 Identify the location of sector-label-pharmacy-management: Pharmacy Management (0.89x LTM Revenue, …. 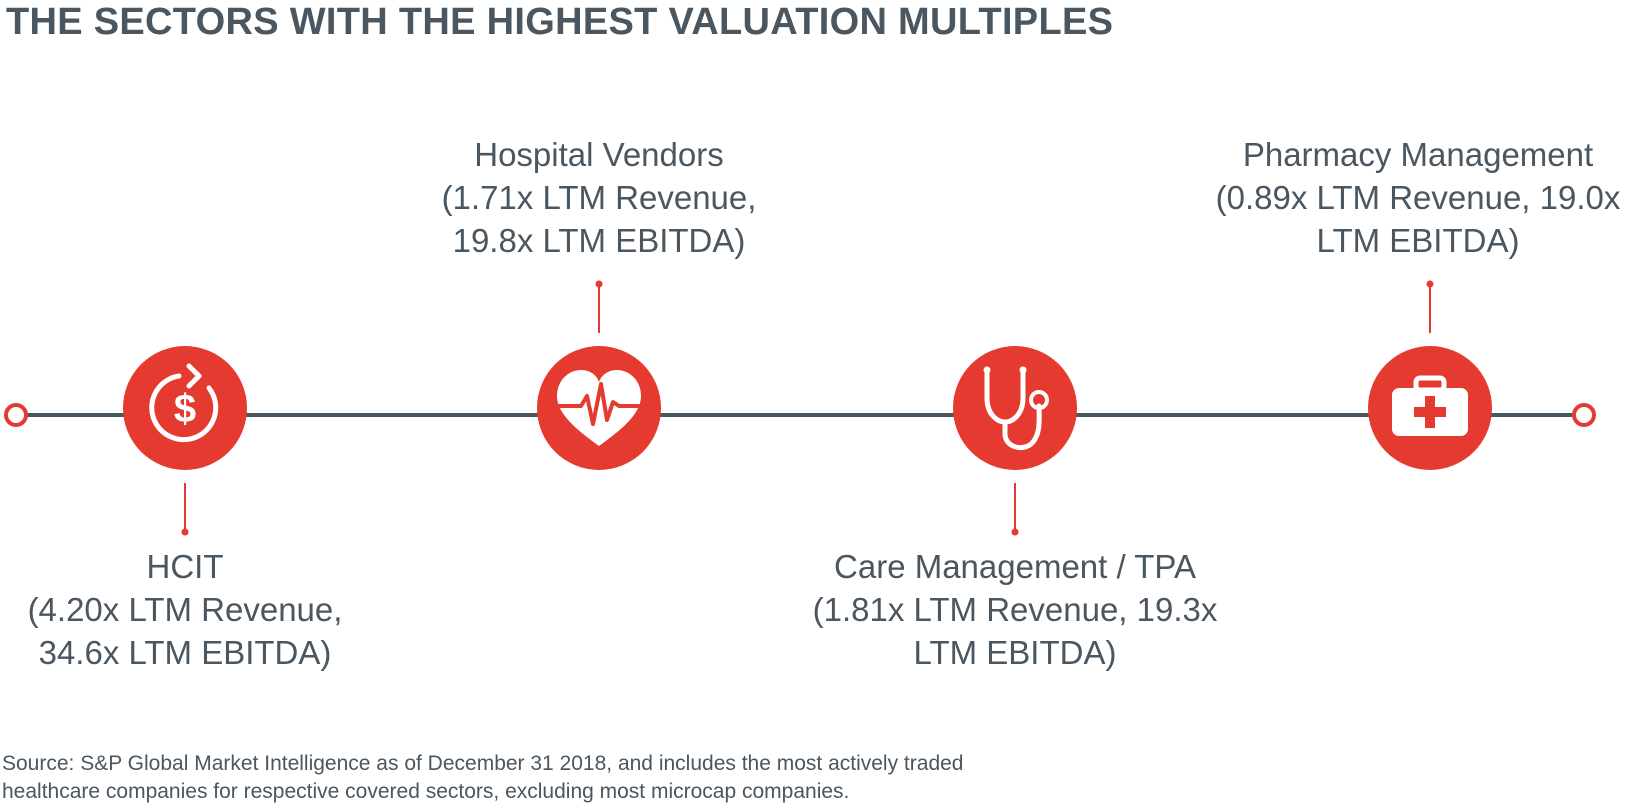
(1418, 197).